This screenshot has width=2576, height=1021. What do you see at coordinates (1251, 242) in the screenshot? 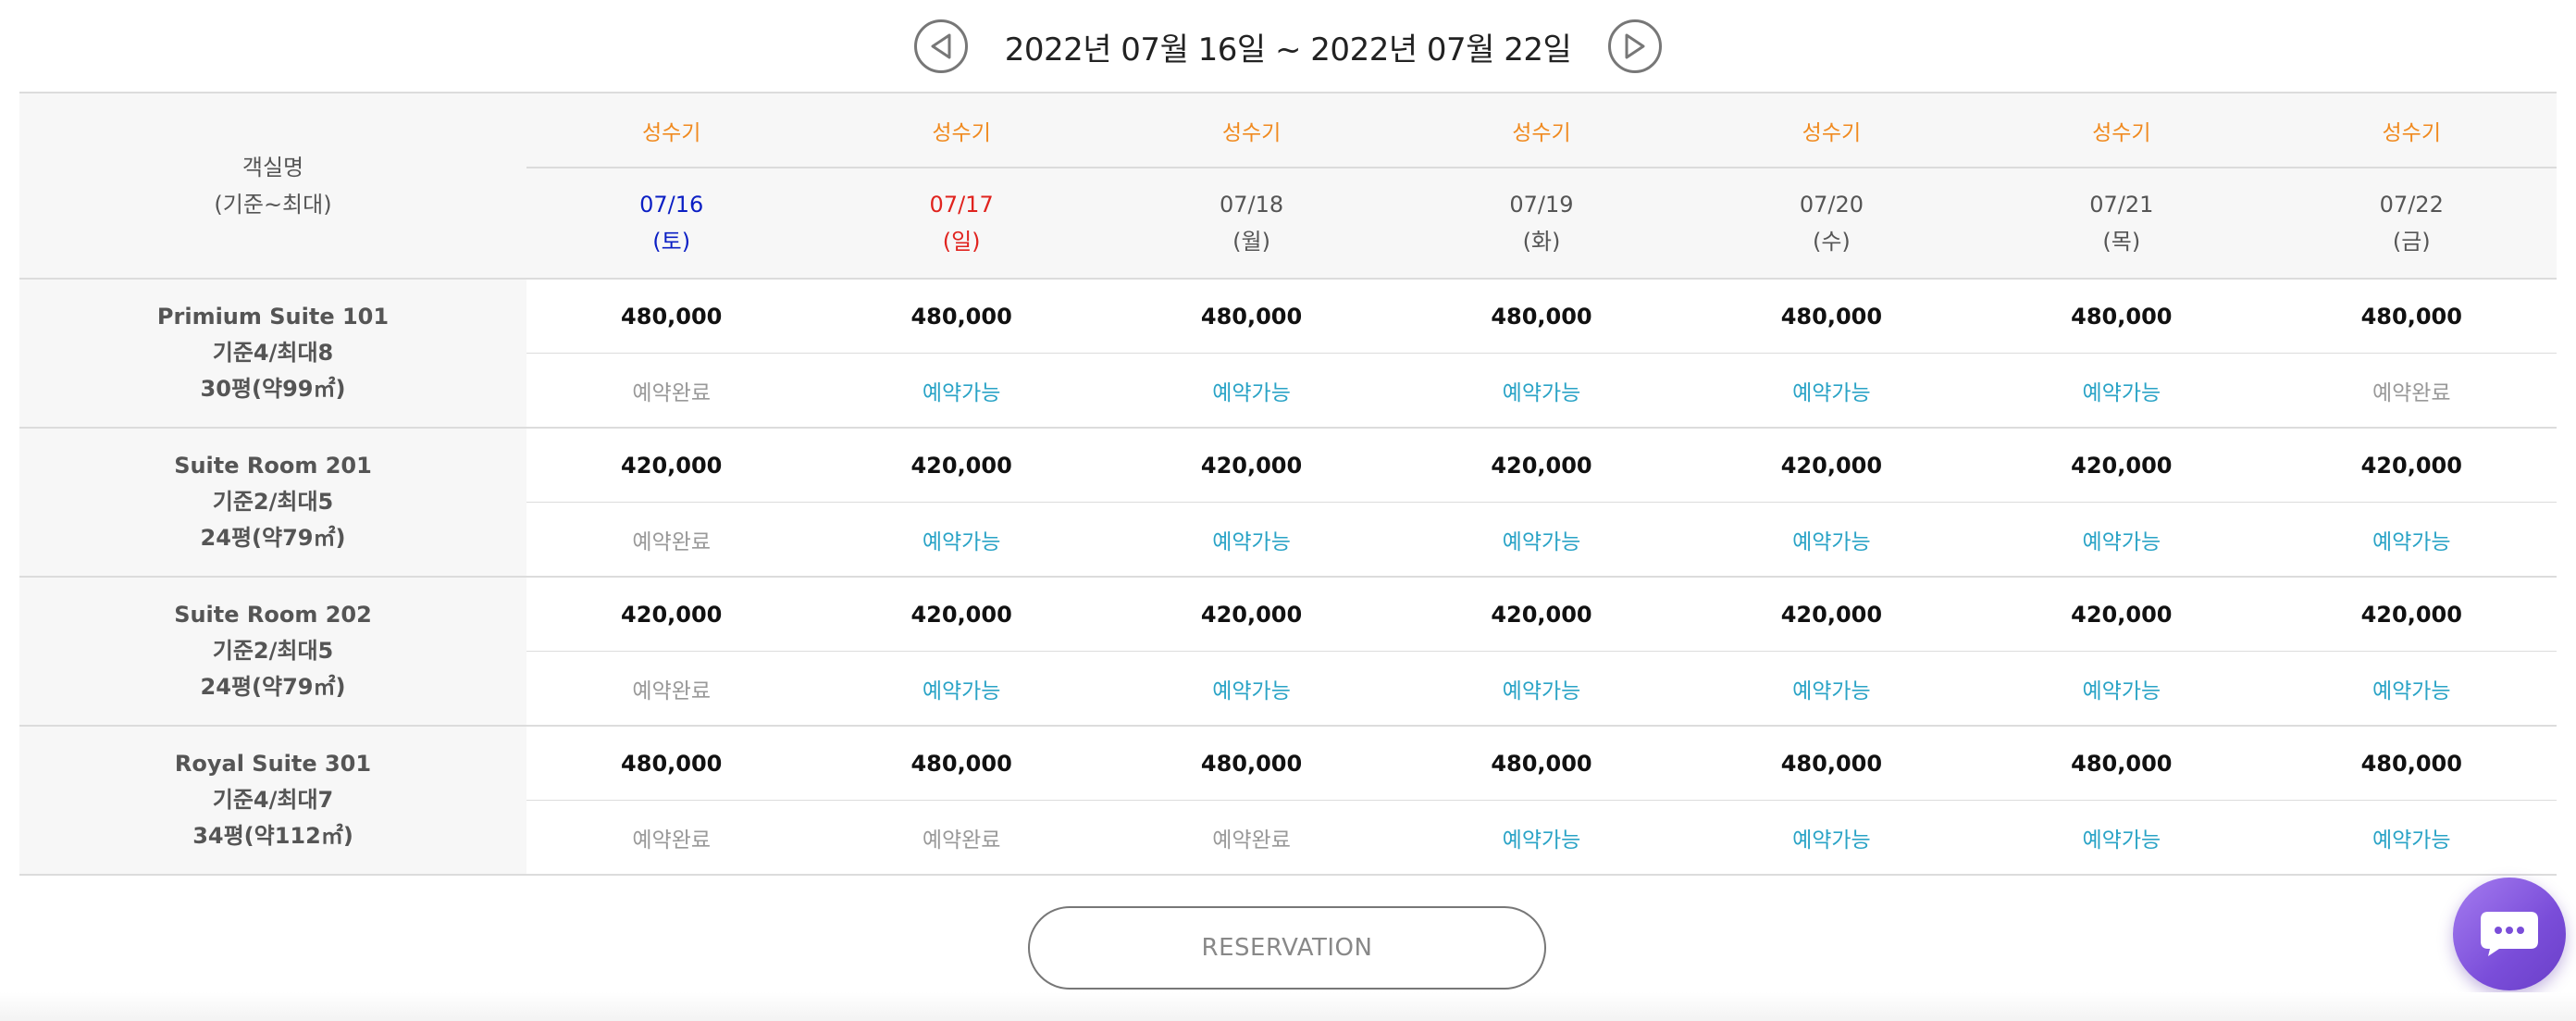
I see `weekday-label: (월)` at bounding box center [1251, 242].